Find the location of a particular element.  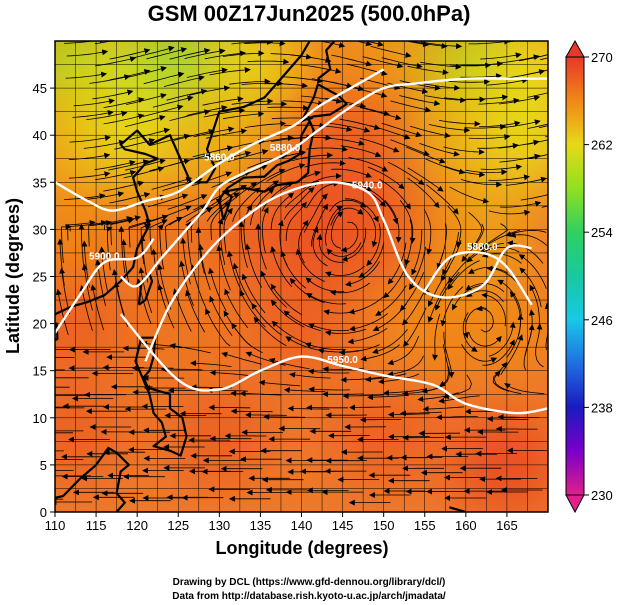

contour-label-1: 5860.0 is located at coordinates (219, 157).